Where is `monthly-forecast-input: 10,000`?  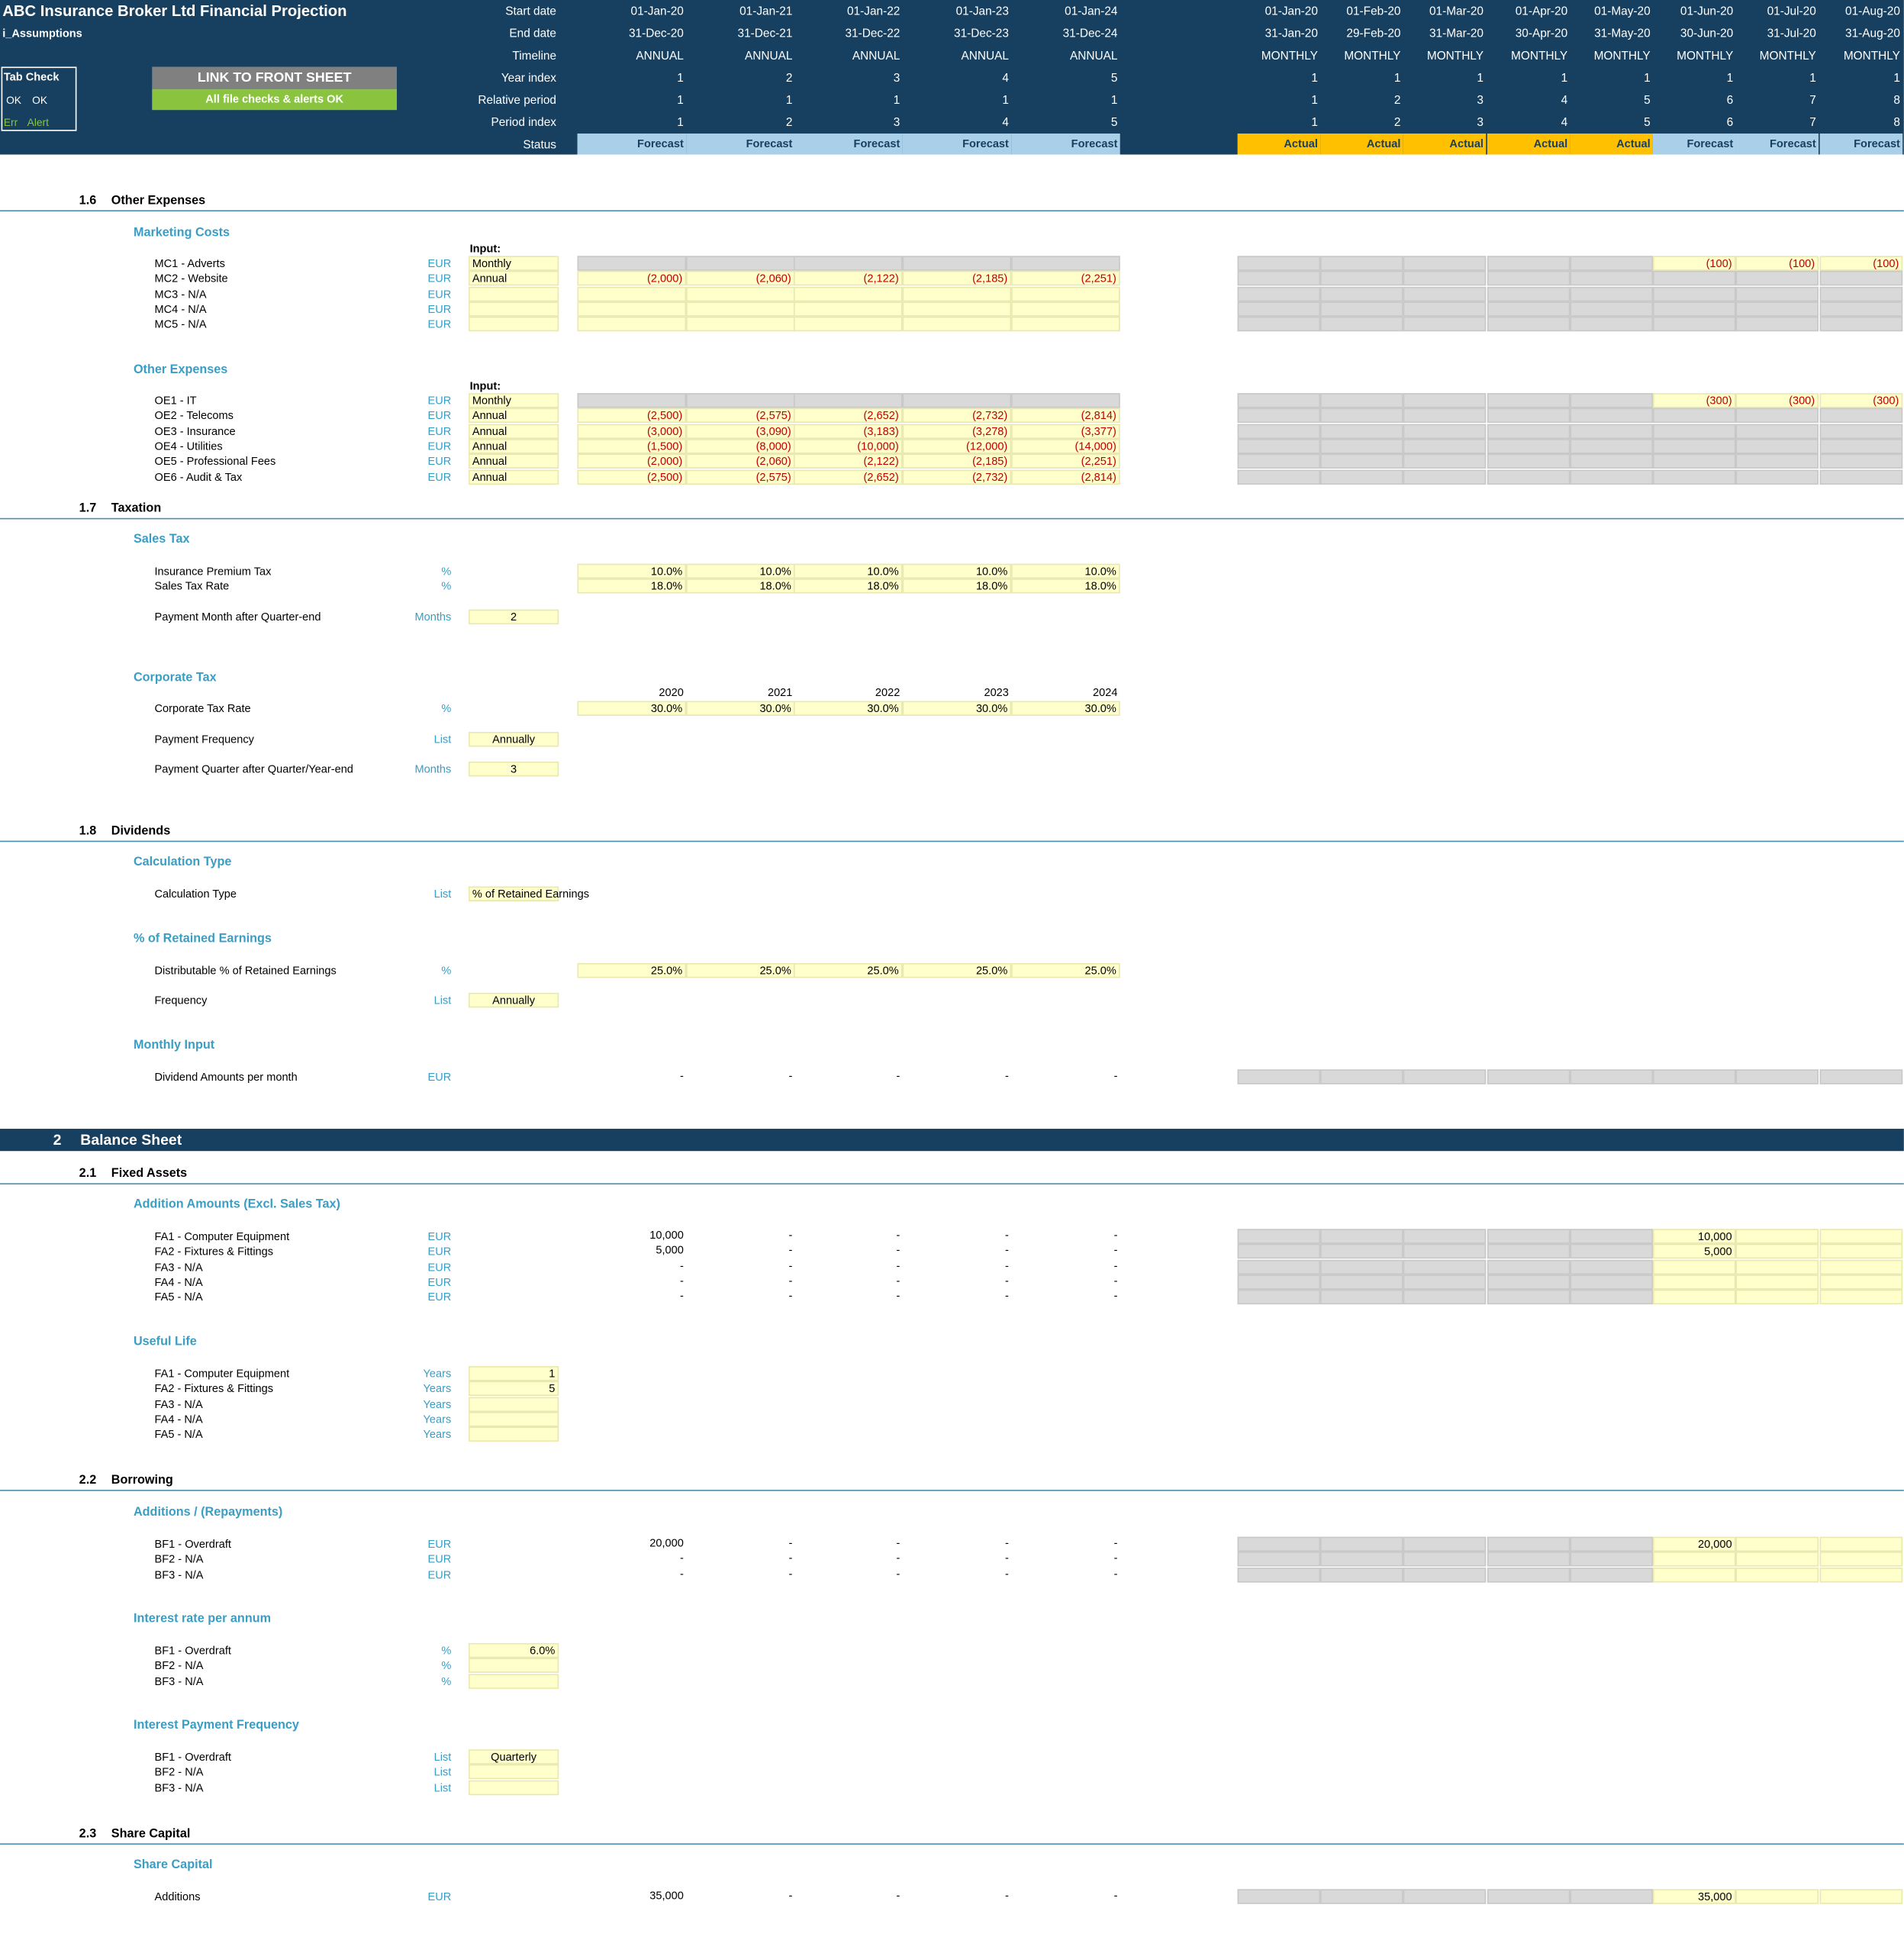 monthly-forecast-input: 10,000 is located at coordinates (1694, 1236).